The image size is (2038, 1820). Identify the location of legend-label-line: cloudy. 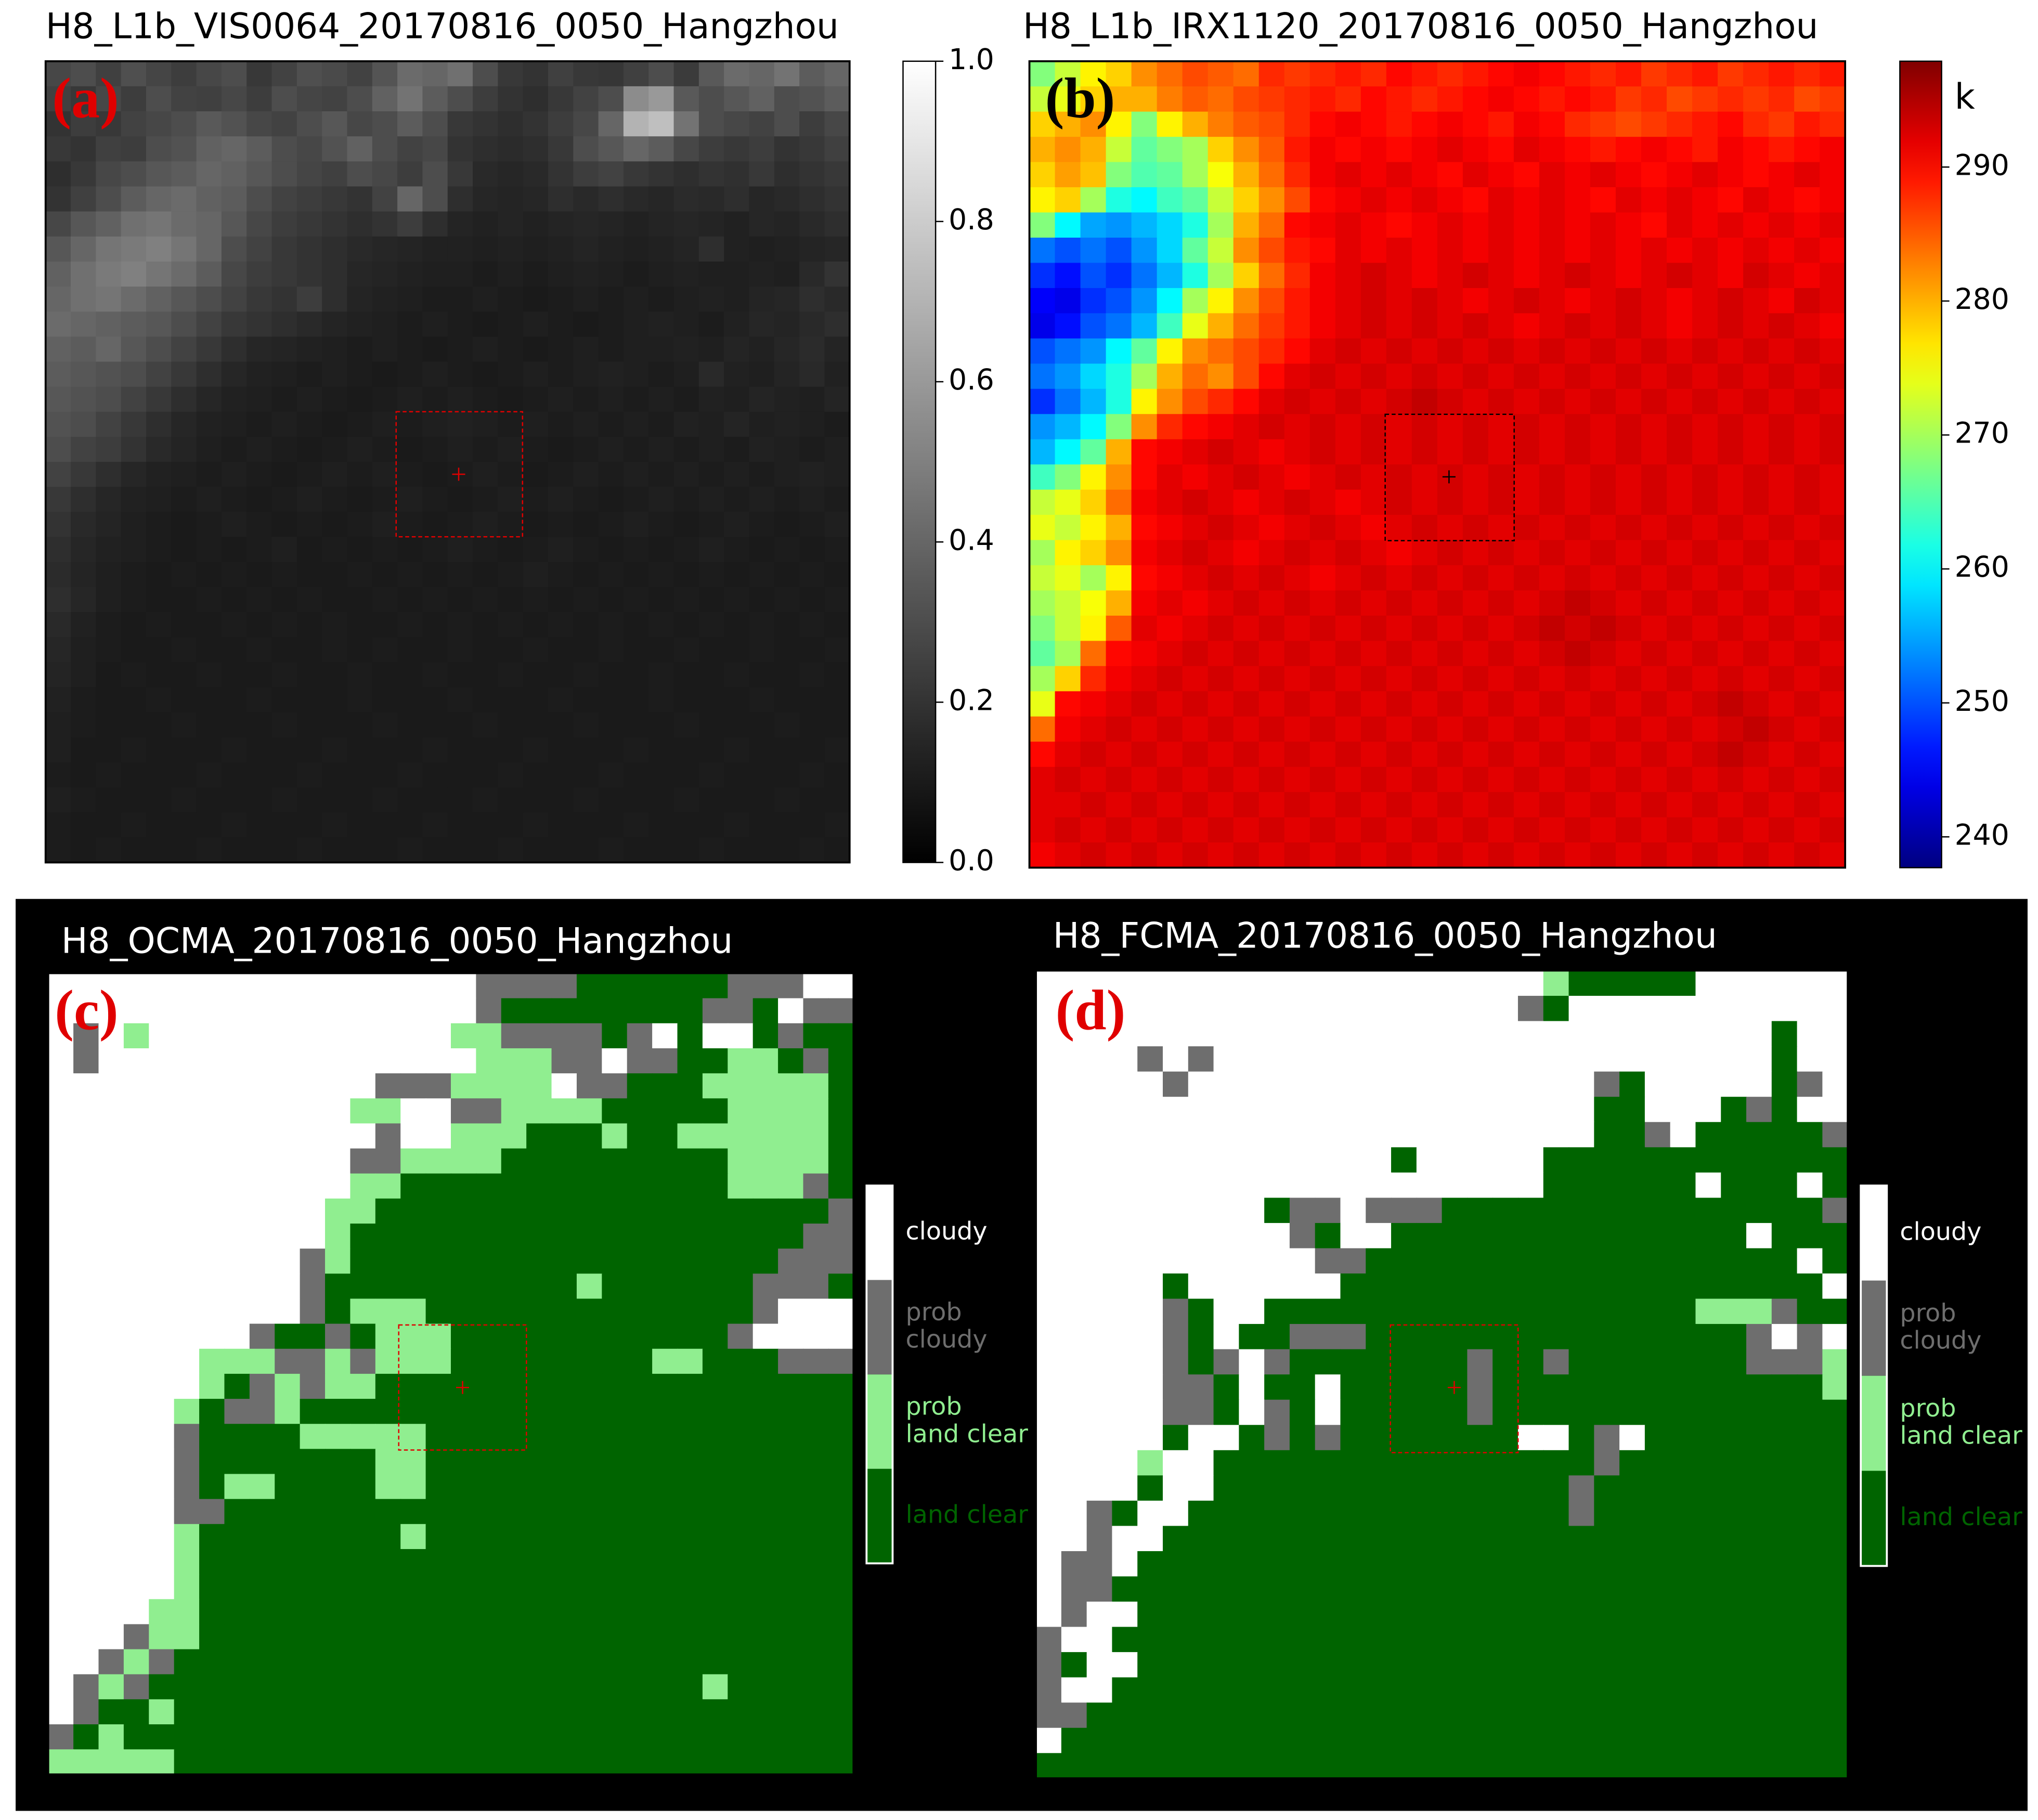
(1940, 1232).